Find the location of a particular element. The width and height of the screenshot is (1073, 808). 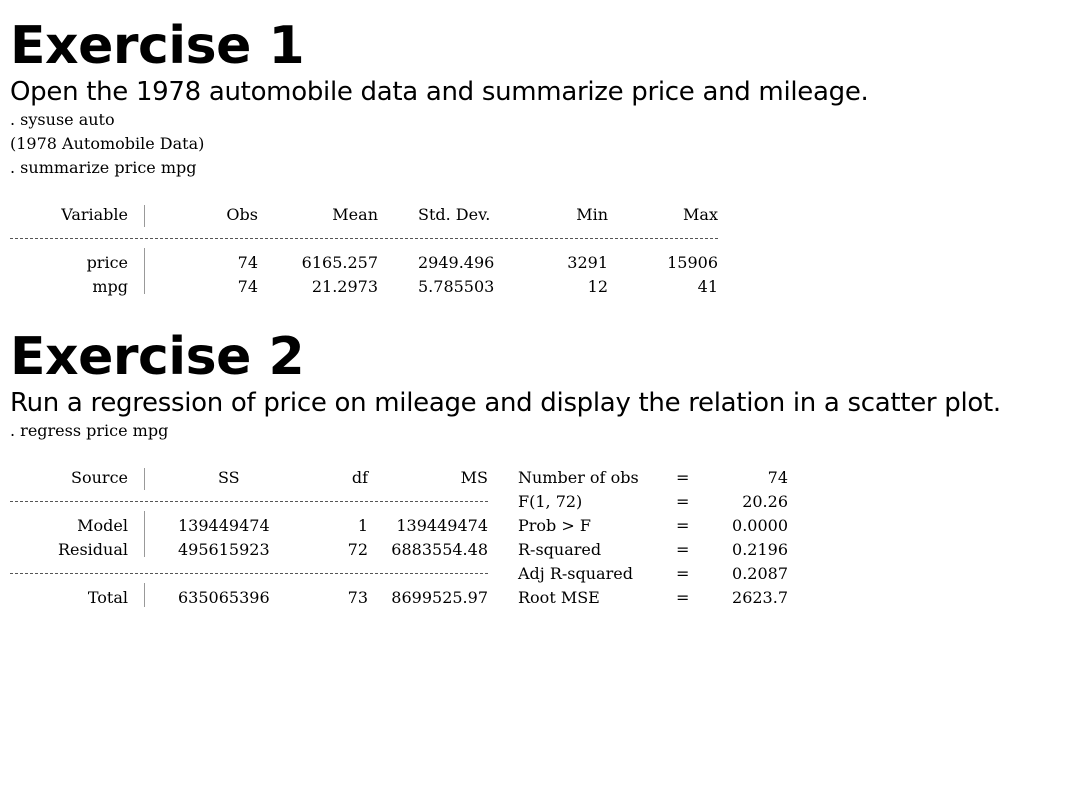

stat-f-eq: = is located at coordinates (683, 501).